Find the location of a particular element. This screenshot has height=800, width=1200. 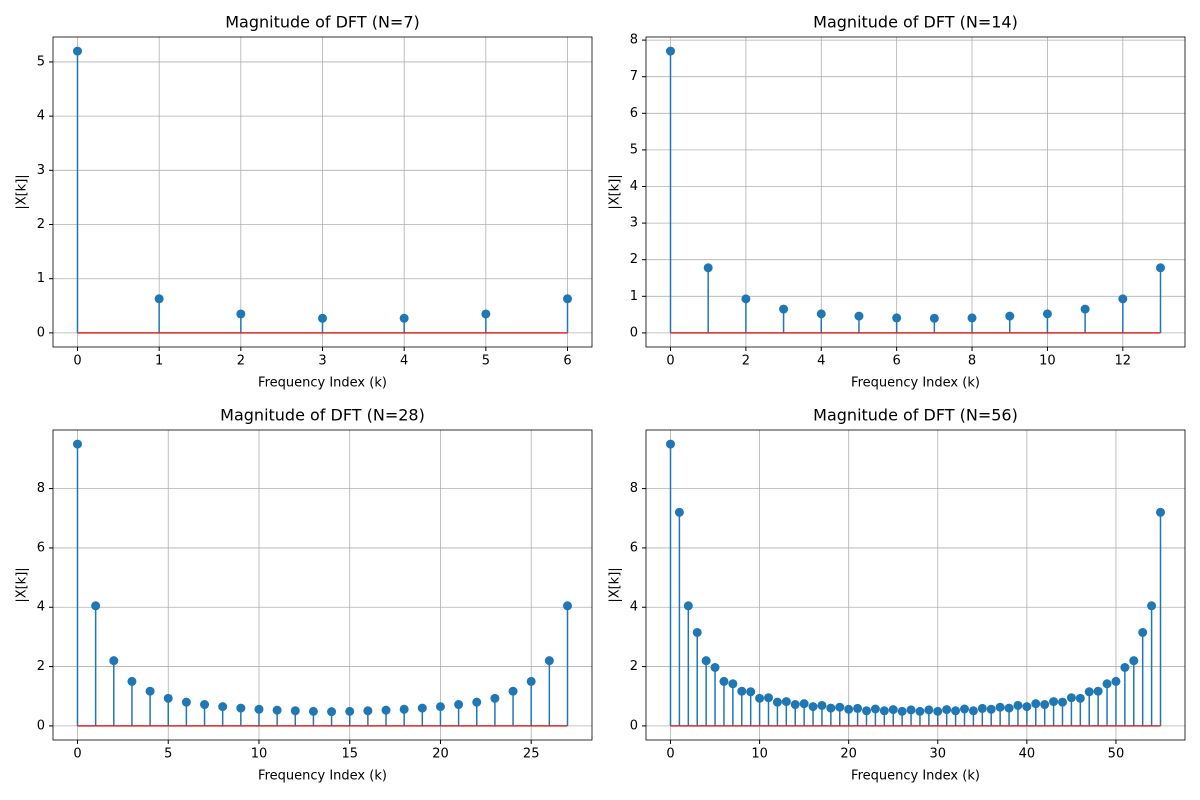

y-tick-label: 5 is located at coordinates (634, 149).